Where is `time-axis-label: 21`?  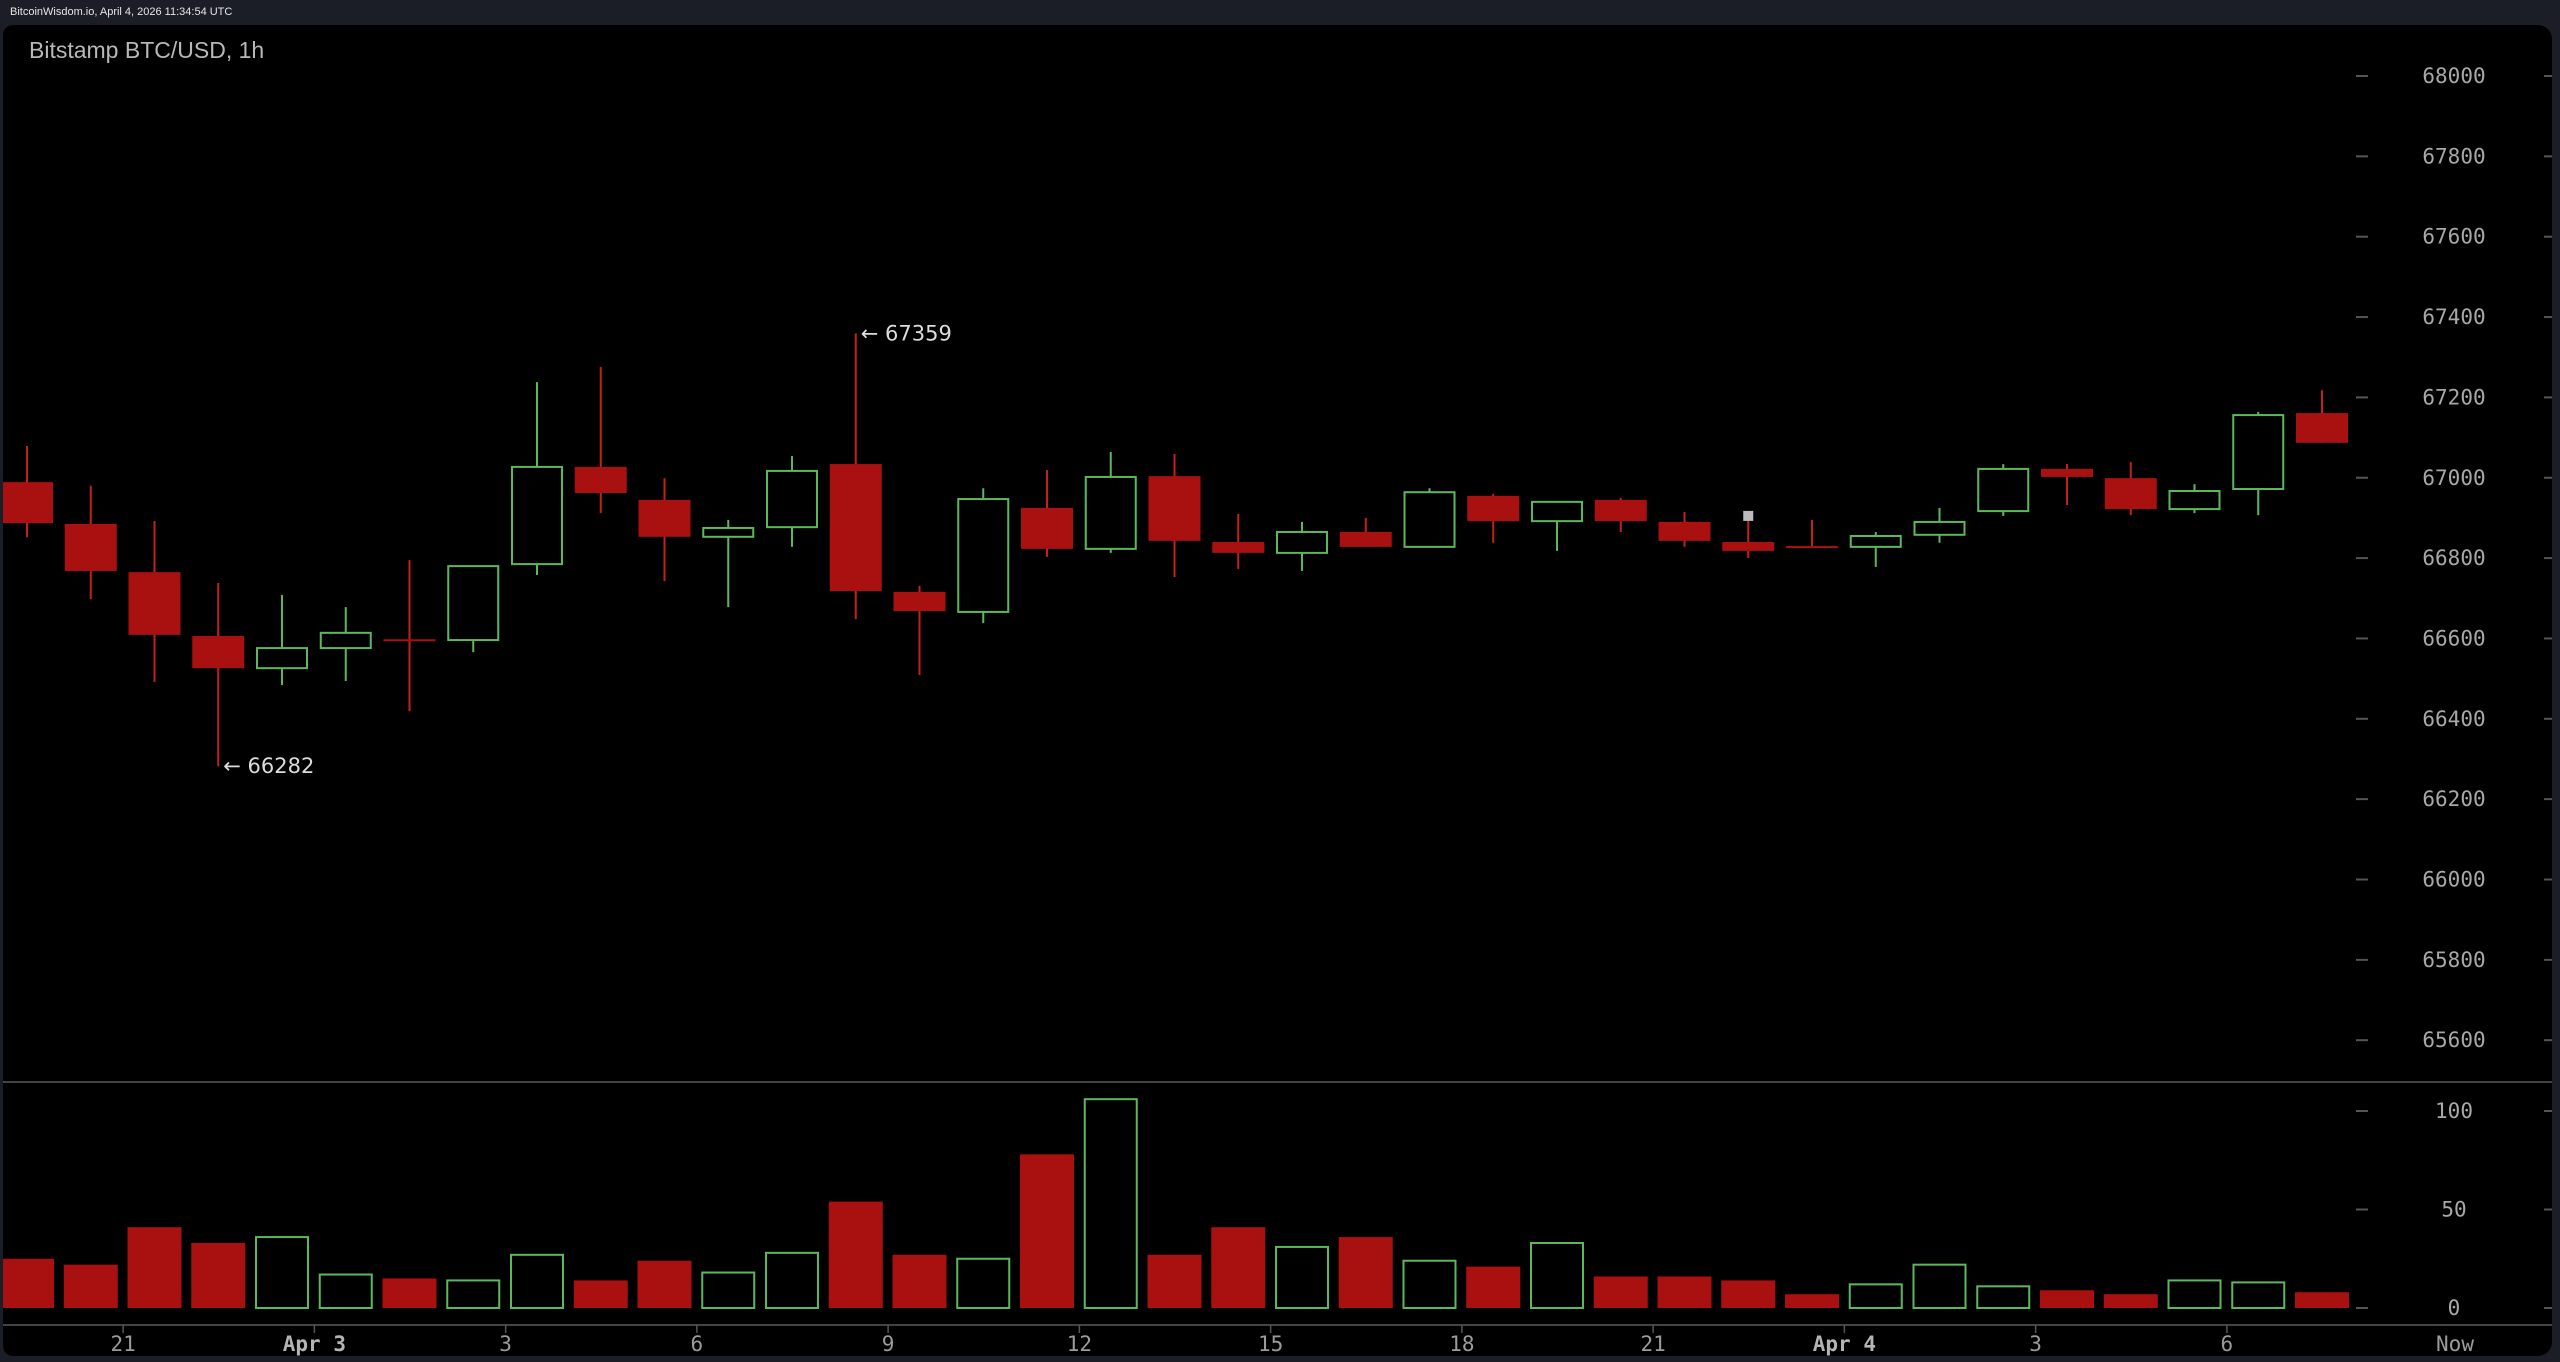
time-axis-label: 21 is located at coordinates (1652, 1344).